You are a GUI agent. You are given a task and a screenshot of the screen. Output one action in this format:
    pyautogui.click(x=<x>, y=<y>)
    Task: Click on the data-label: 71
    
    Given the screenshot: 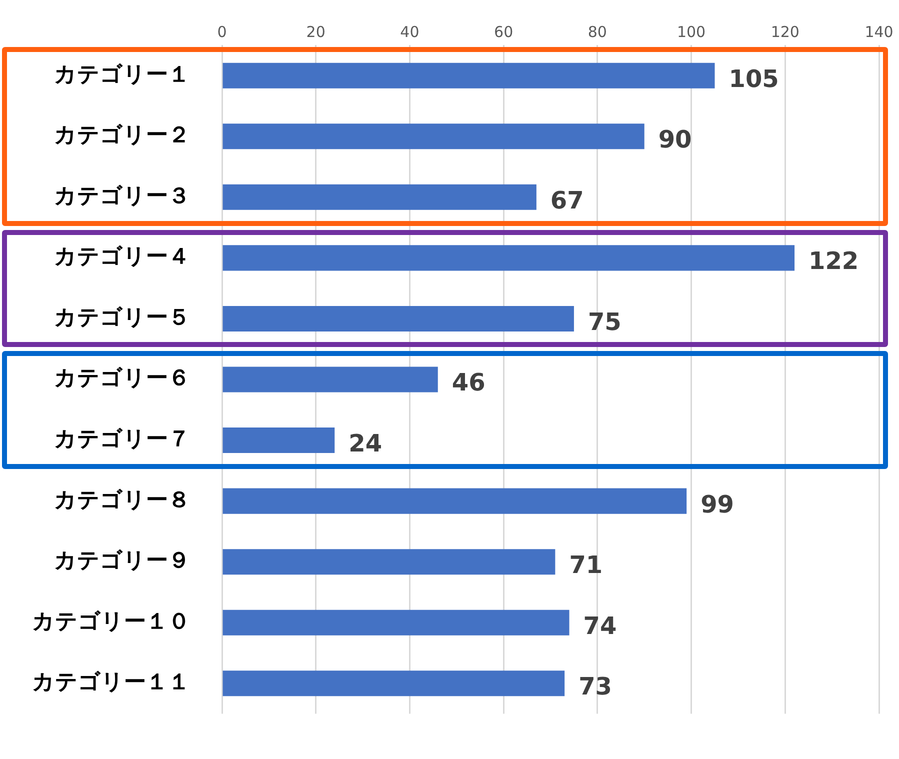 What is the action you would take?
    pyautogui.click(x=586, y=565)
    